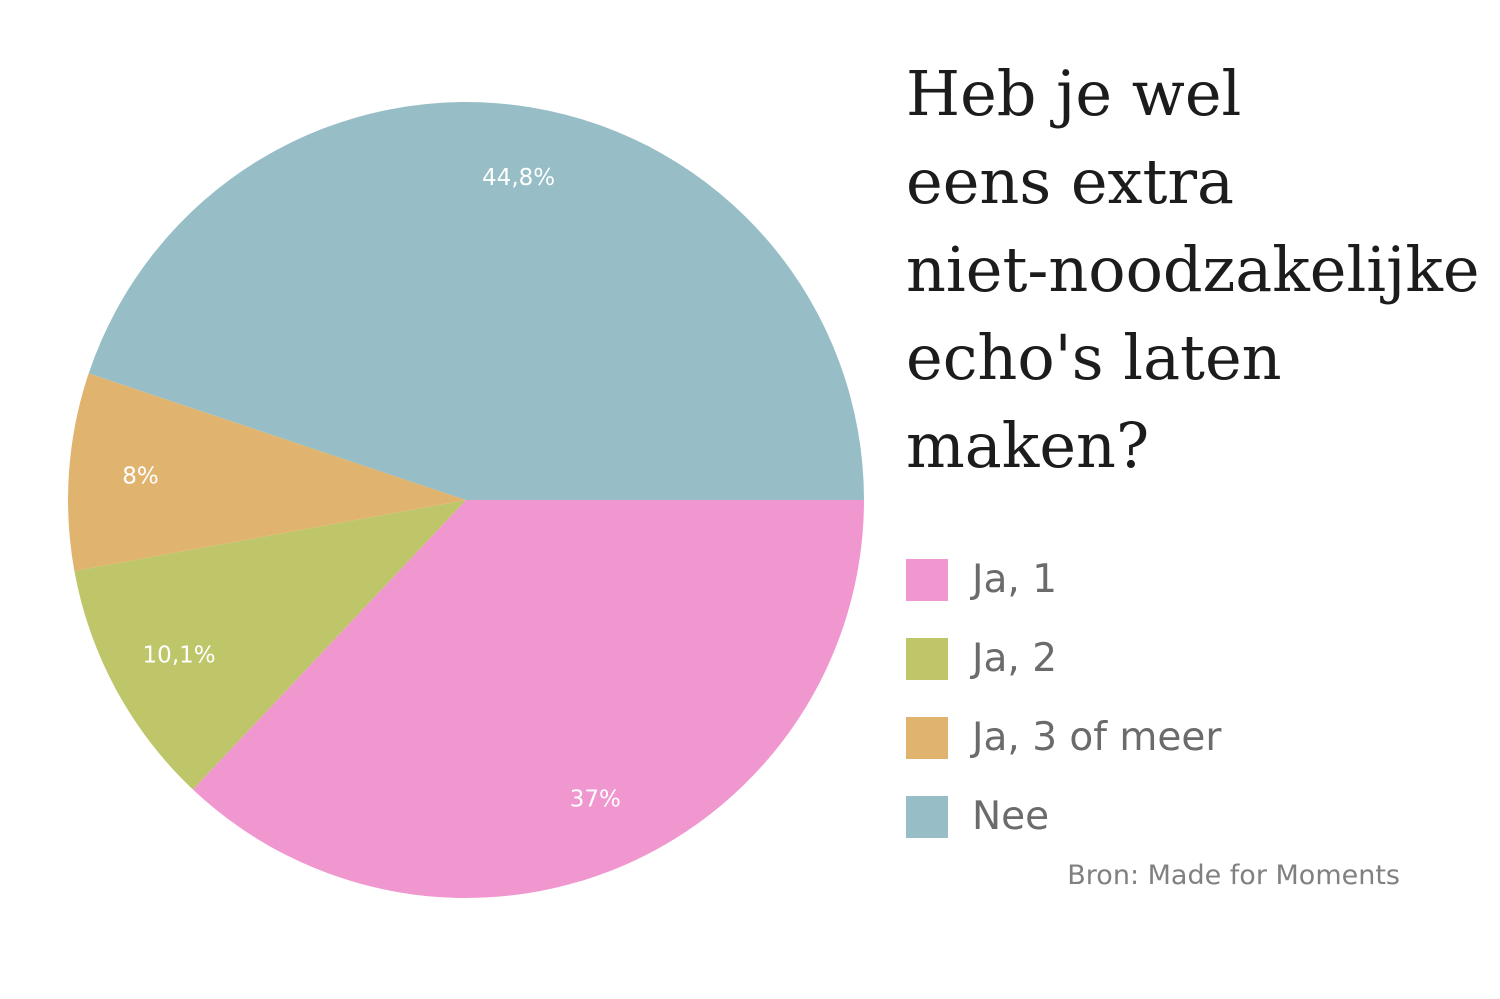 The image size is (1500, 999). What do you see at coordinates (140, 476) in the screenshot?
I see `slice-label-ja-3-of-meer: 8%` at bounding box center [140, 476].